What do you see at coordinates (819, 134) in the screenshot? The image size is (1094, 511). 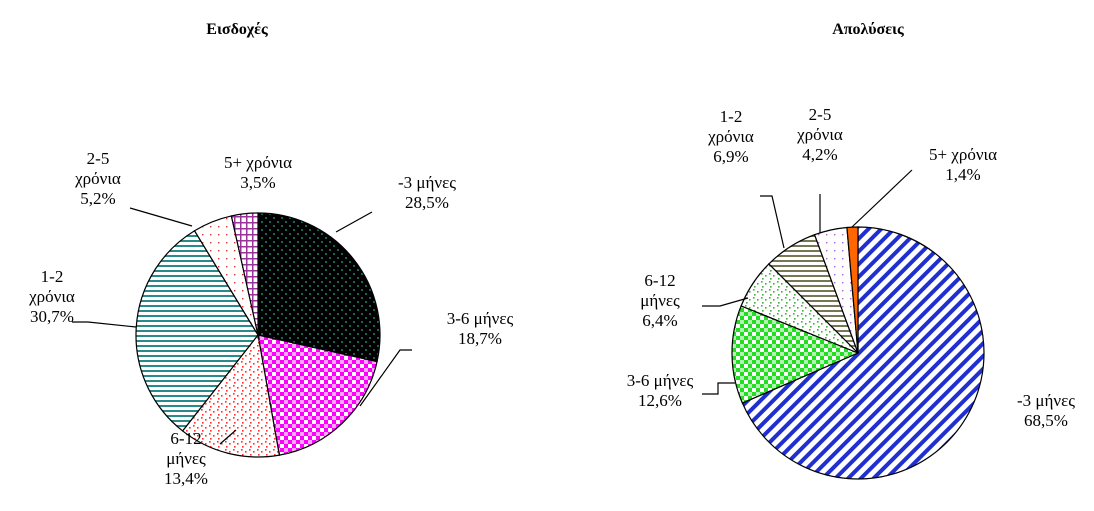 I see `slice-label: 2-5 χρόνια 4,2%` at bounding box center [819, 134].